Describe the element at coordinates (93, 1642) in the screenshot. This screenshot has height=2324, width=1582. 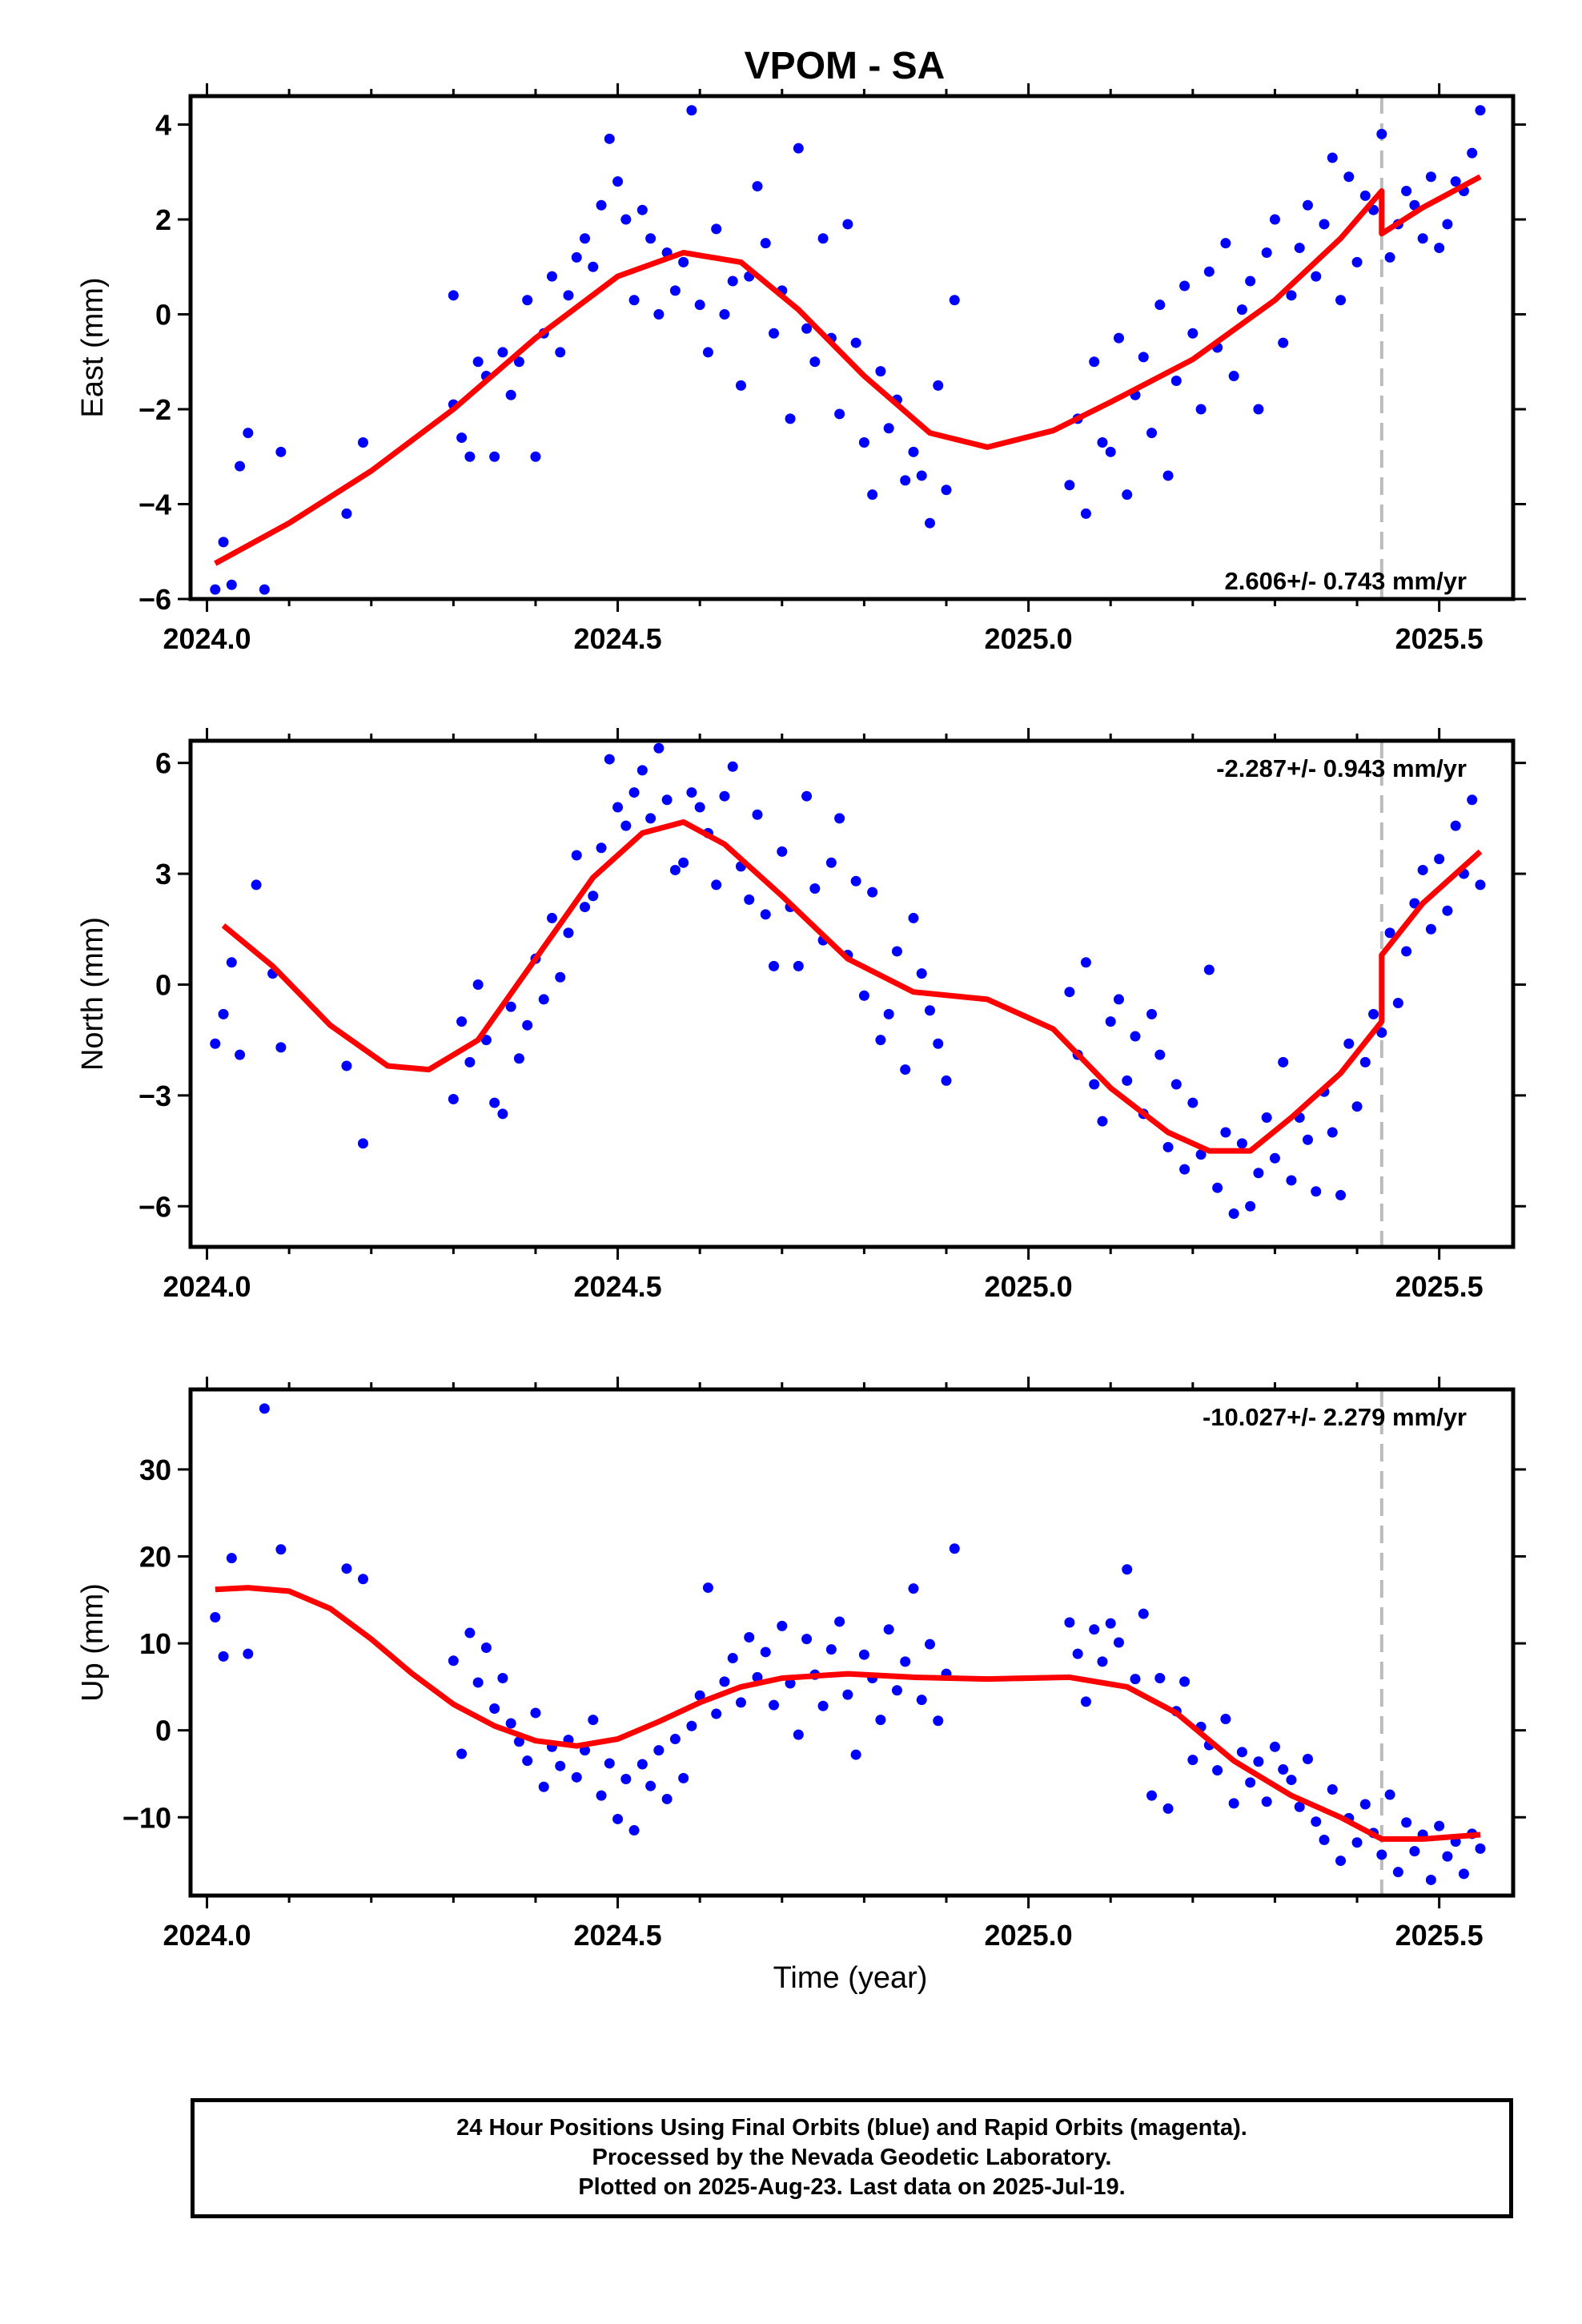
I see `up-y-axis-label: Up (mm)` at that location.